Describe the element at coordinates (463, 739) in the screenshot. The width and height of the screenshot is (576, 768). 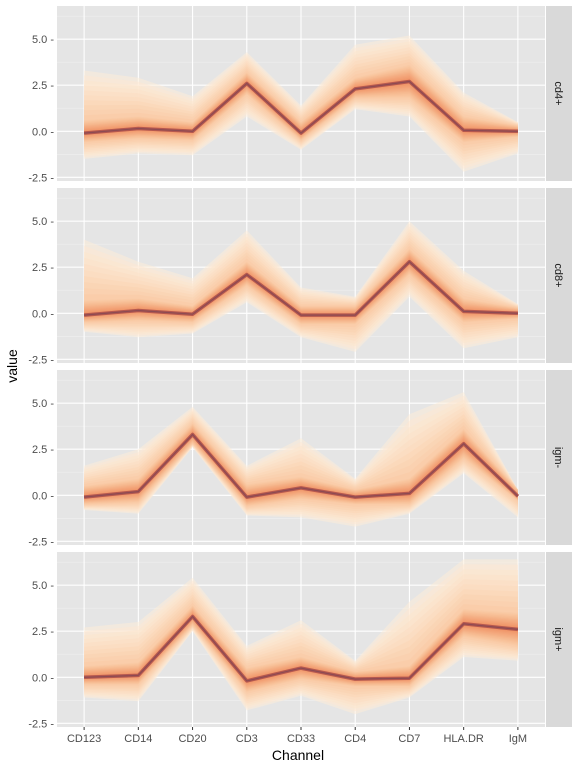
I see `x-tick-label: HLA.DR` at that location.